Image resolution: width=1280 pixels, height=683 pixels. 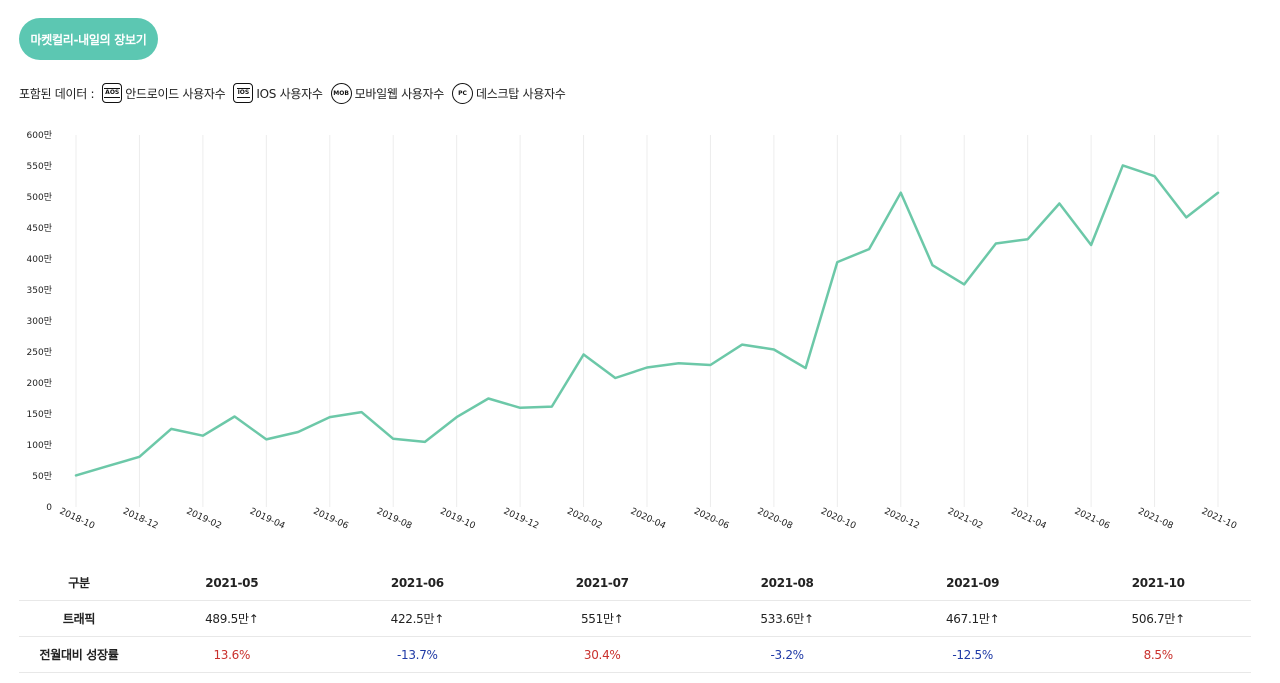 What do you see at coordinates (901, 519) in the screenshot?
I see `x-tick-label: 2020-12` at bounding box center [901, 519].